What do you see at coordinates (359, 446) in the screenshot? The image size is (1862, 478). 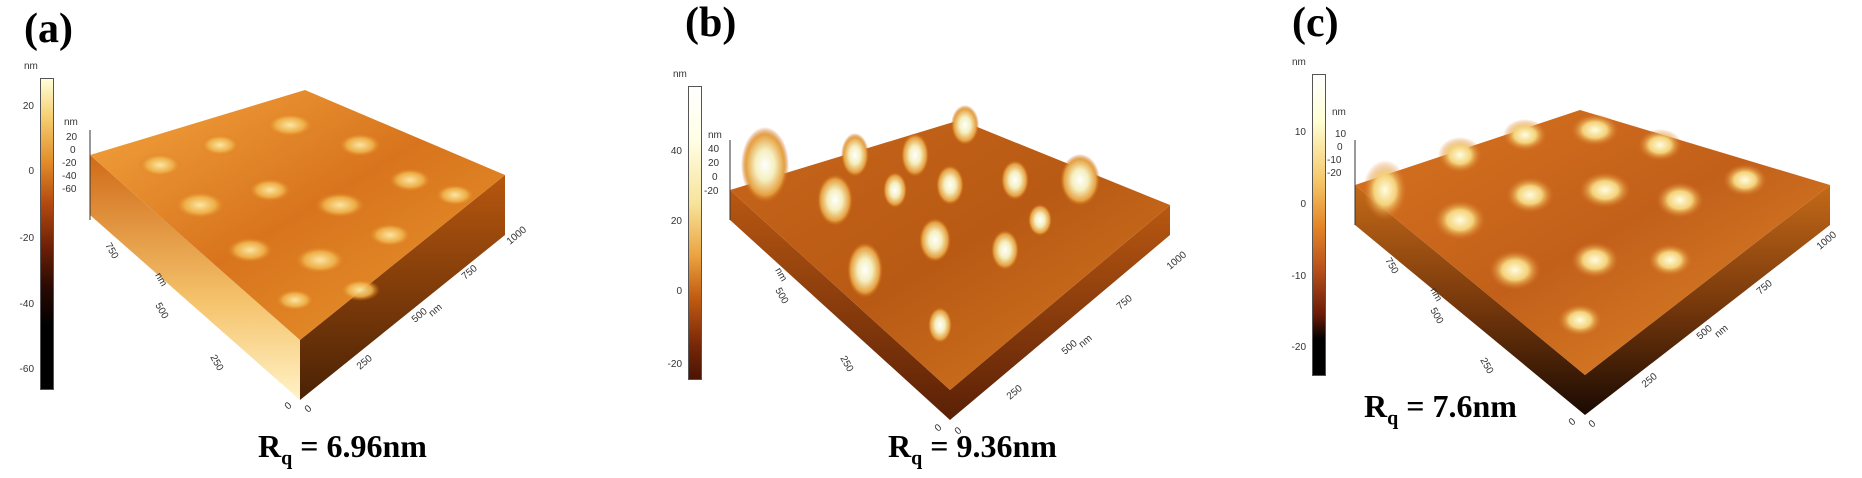 I see `rq-text: = 6.96nm` at bounding box center [359, 446].